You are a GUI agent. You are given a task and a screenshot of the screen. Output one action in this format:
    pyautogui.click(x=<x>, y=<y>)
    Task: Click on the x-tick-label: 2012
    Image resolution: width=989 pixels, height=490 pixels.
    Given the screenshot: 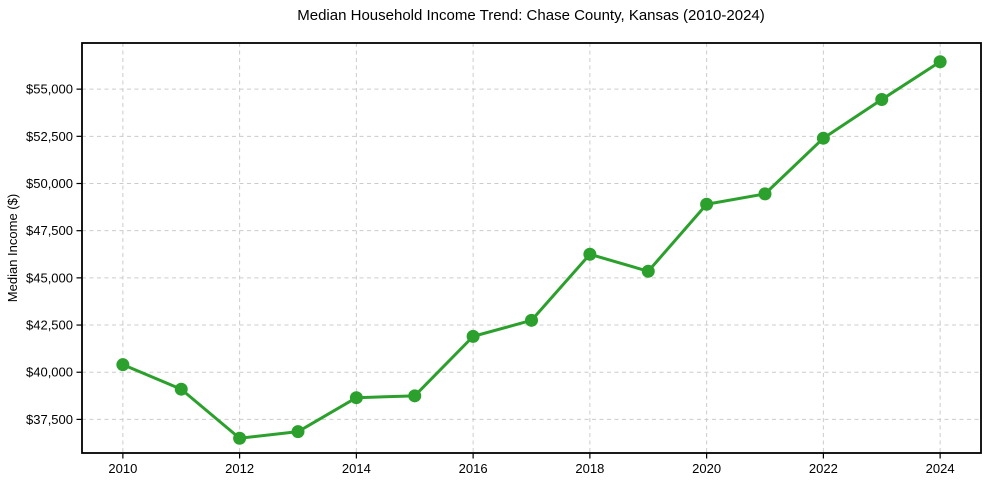 What is the action you would take?
    pyautogui.click(x=239, y=468)
    